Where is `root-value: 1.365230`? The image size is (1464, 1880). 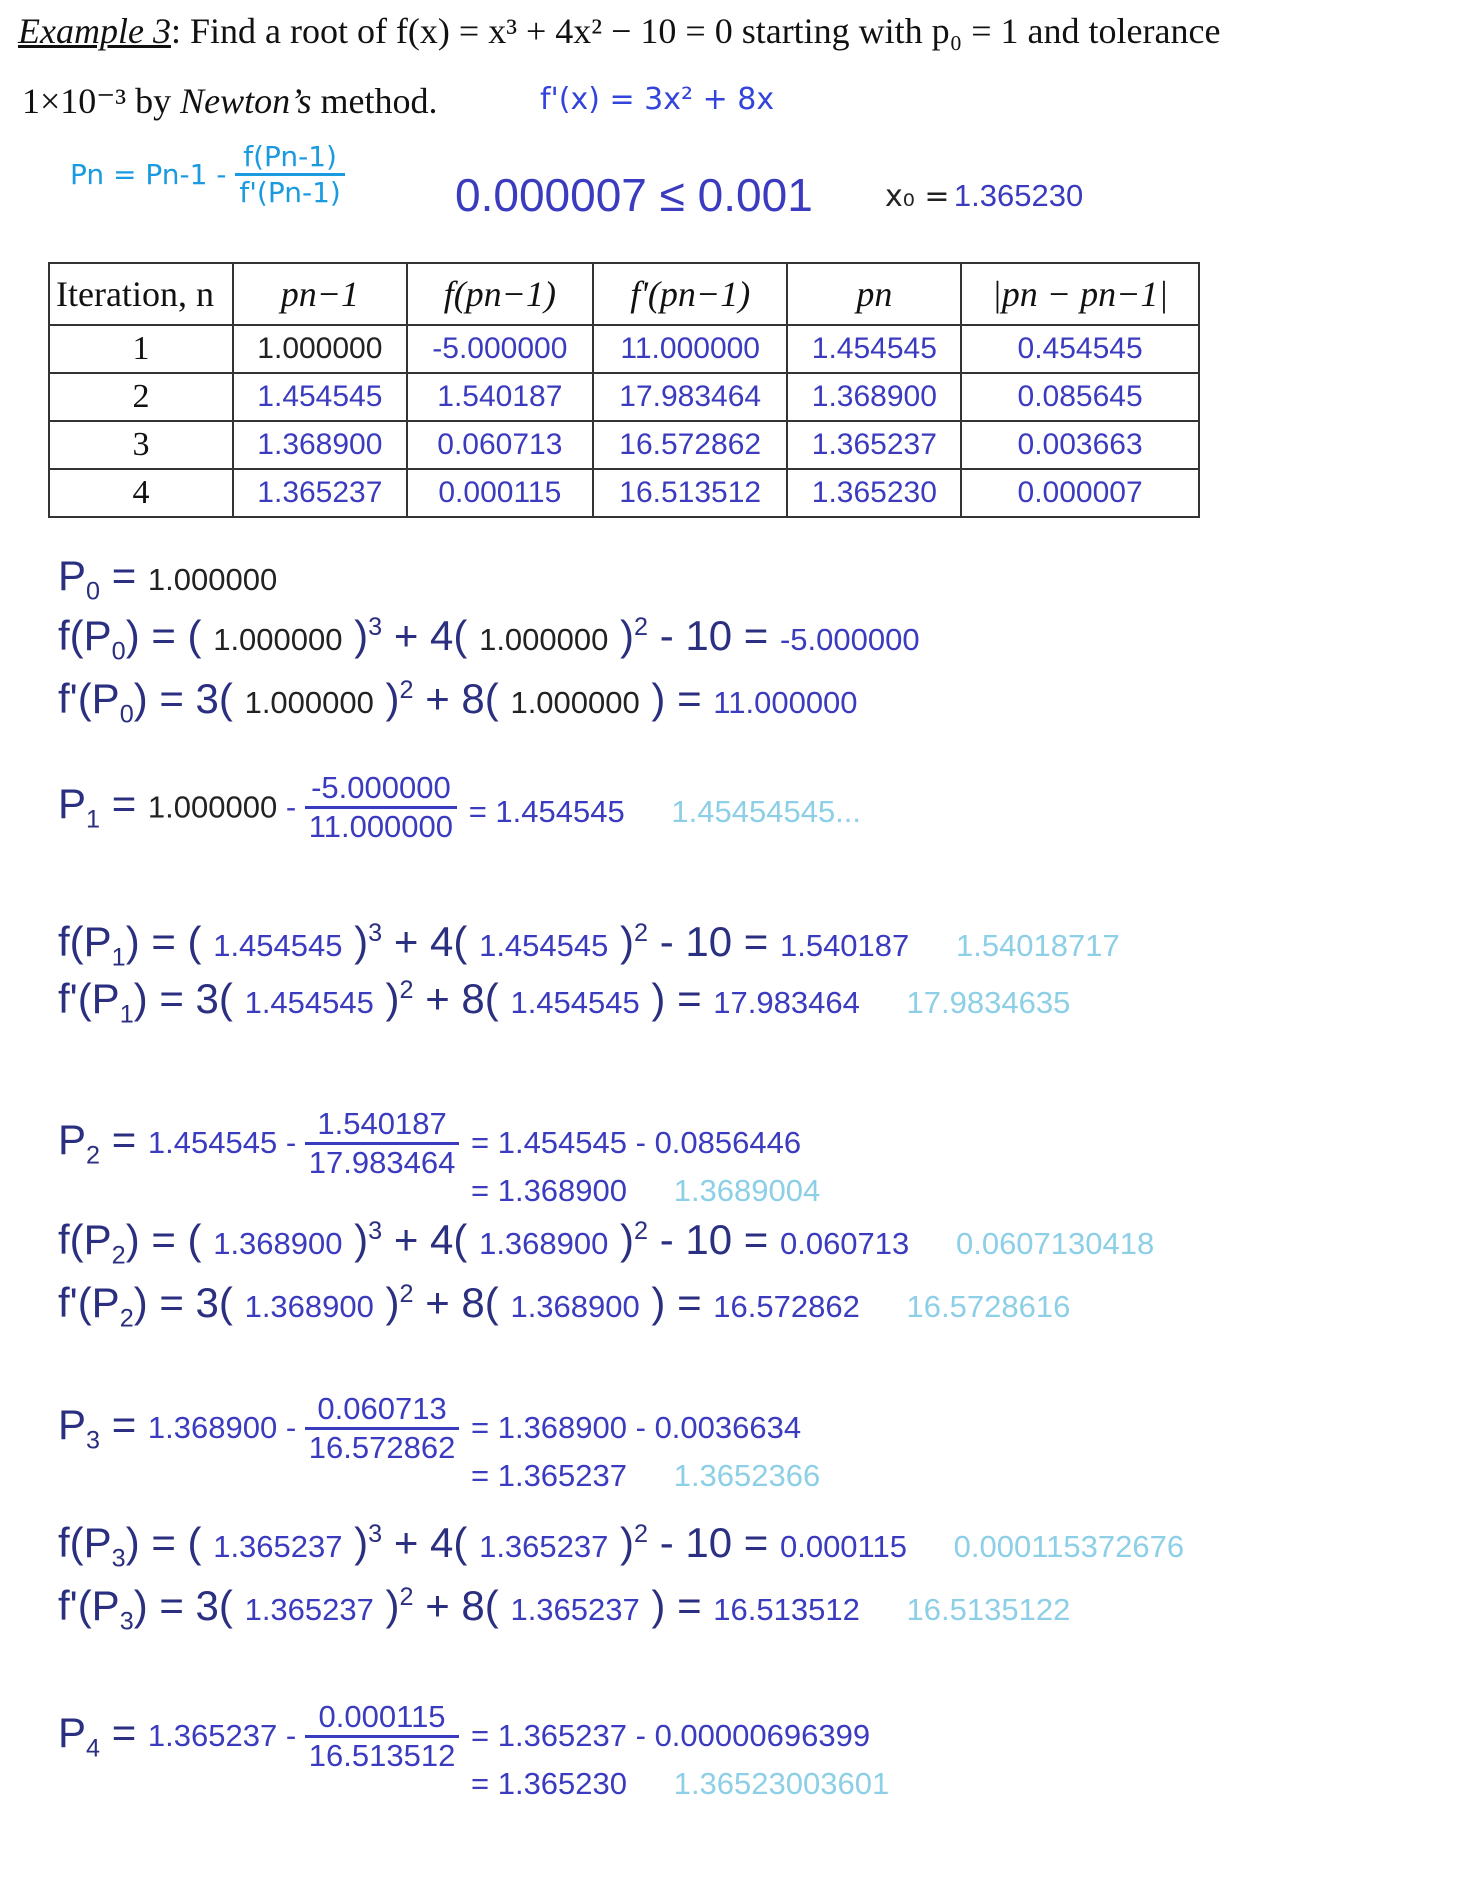 root-value: 1.365230 is located at coordinates (1018, 195).